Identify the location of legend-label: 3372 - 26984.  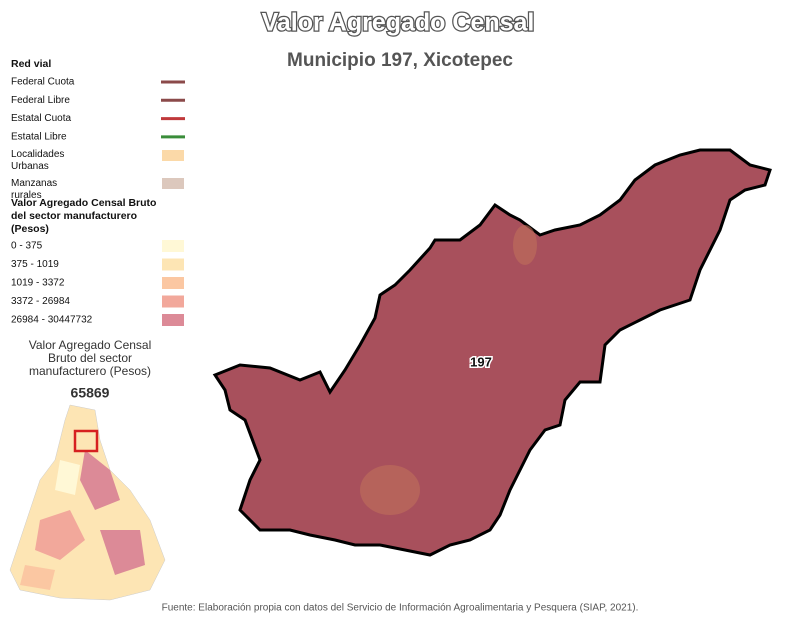
(40, 301).